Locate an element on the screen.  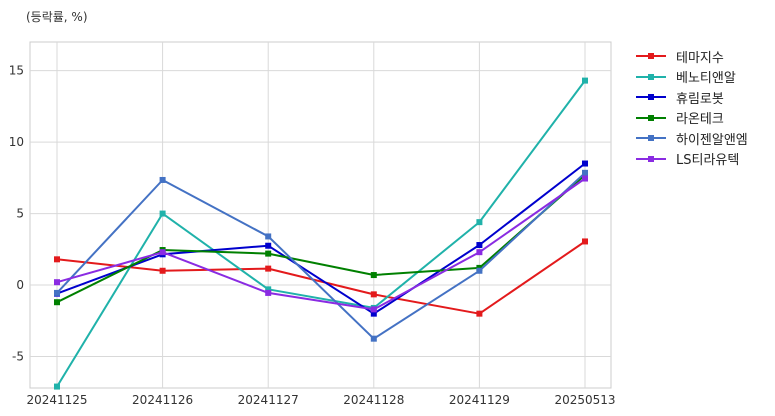
x-tick-label: 20241128 is located at coordinates (373, 400).